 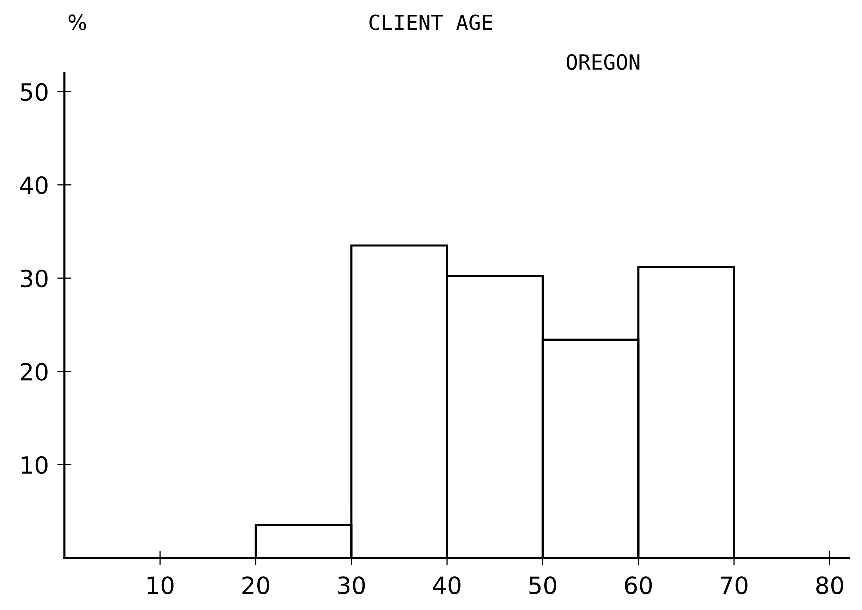 What do you see at coordinates (34, 372) in the screenshot?
I see `y-tick-label: 20` at bounding box center [34, 372].